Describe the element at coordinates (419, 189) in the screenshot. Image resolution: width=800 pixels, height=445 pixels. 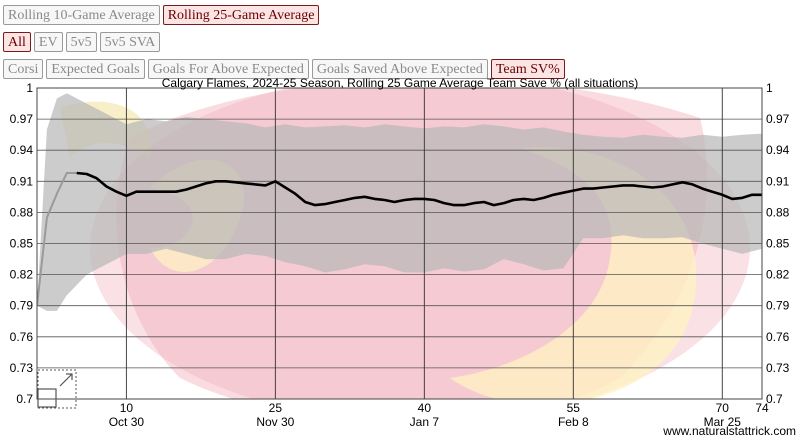
I see `series-line` at that location.